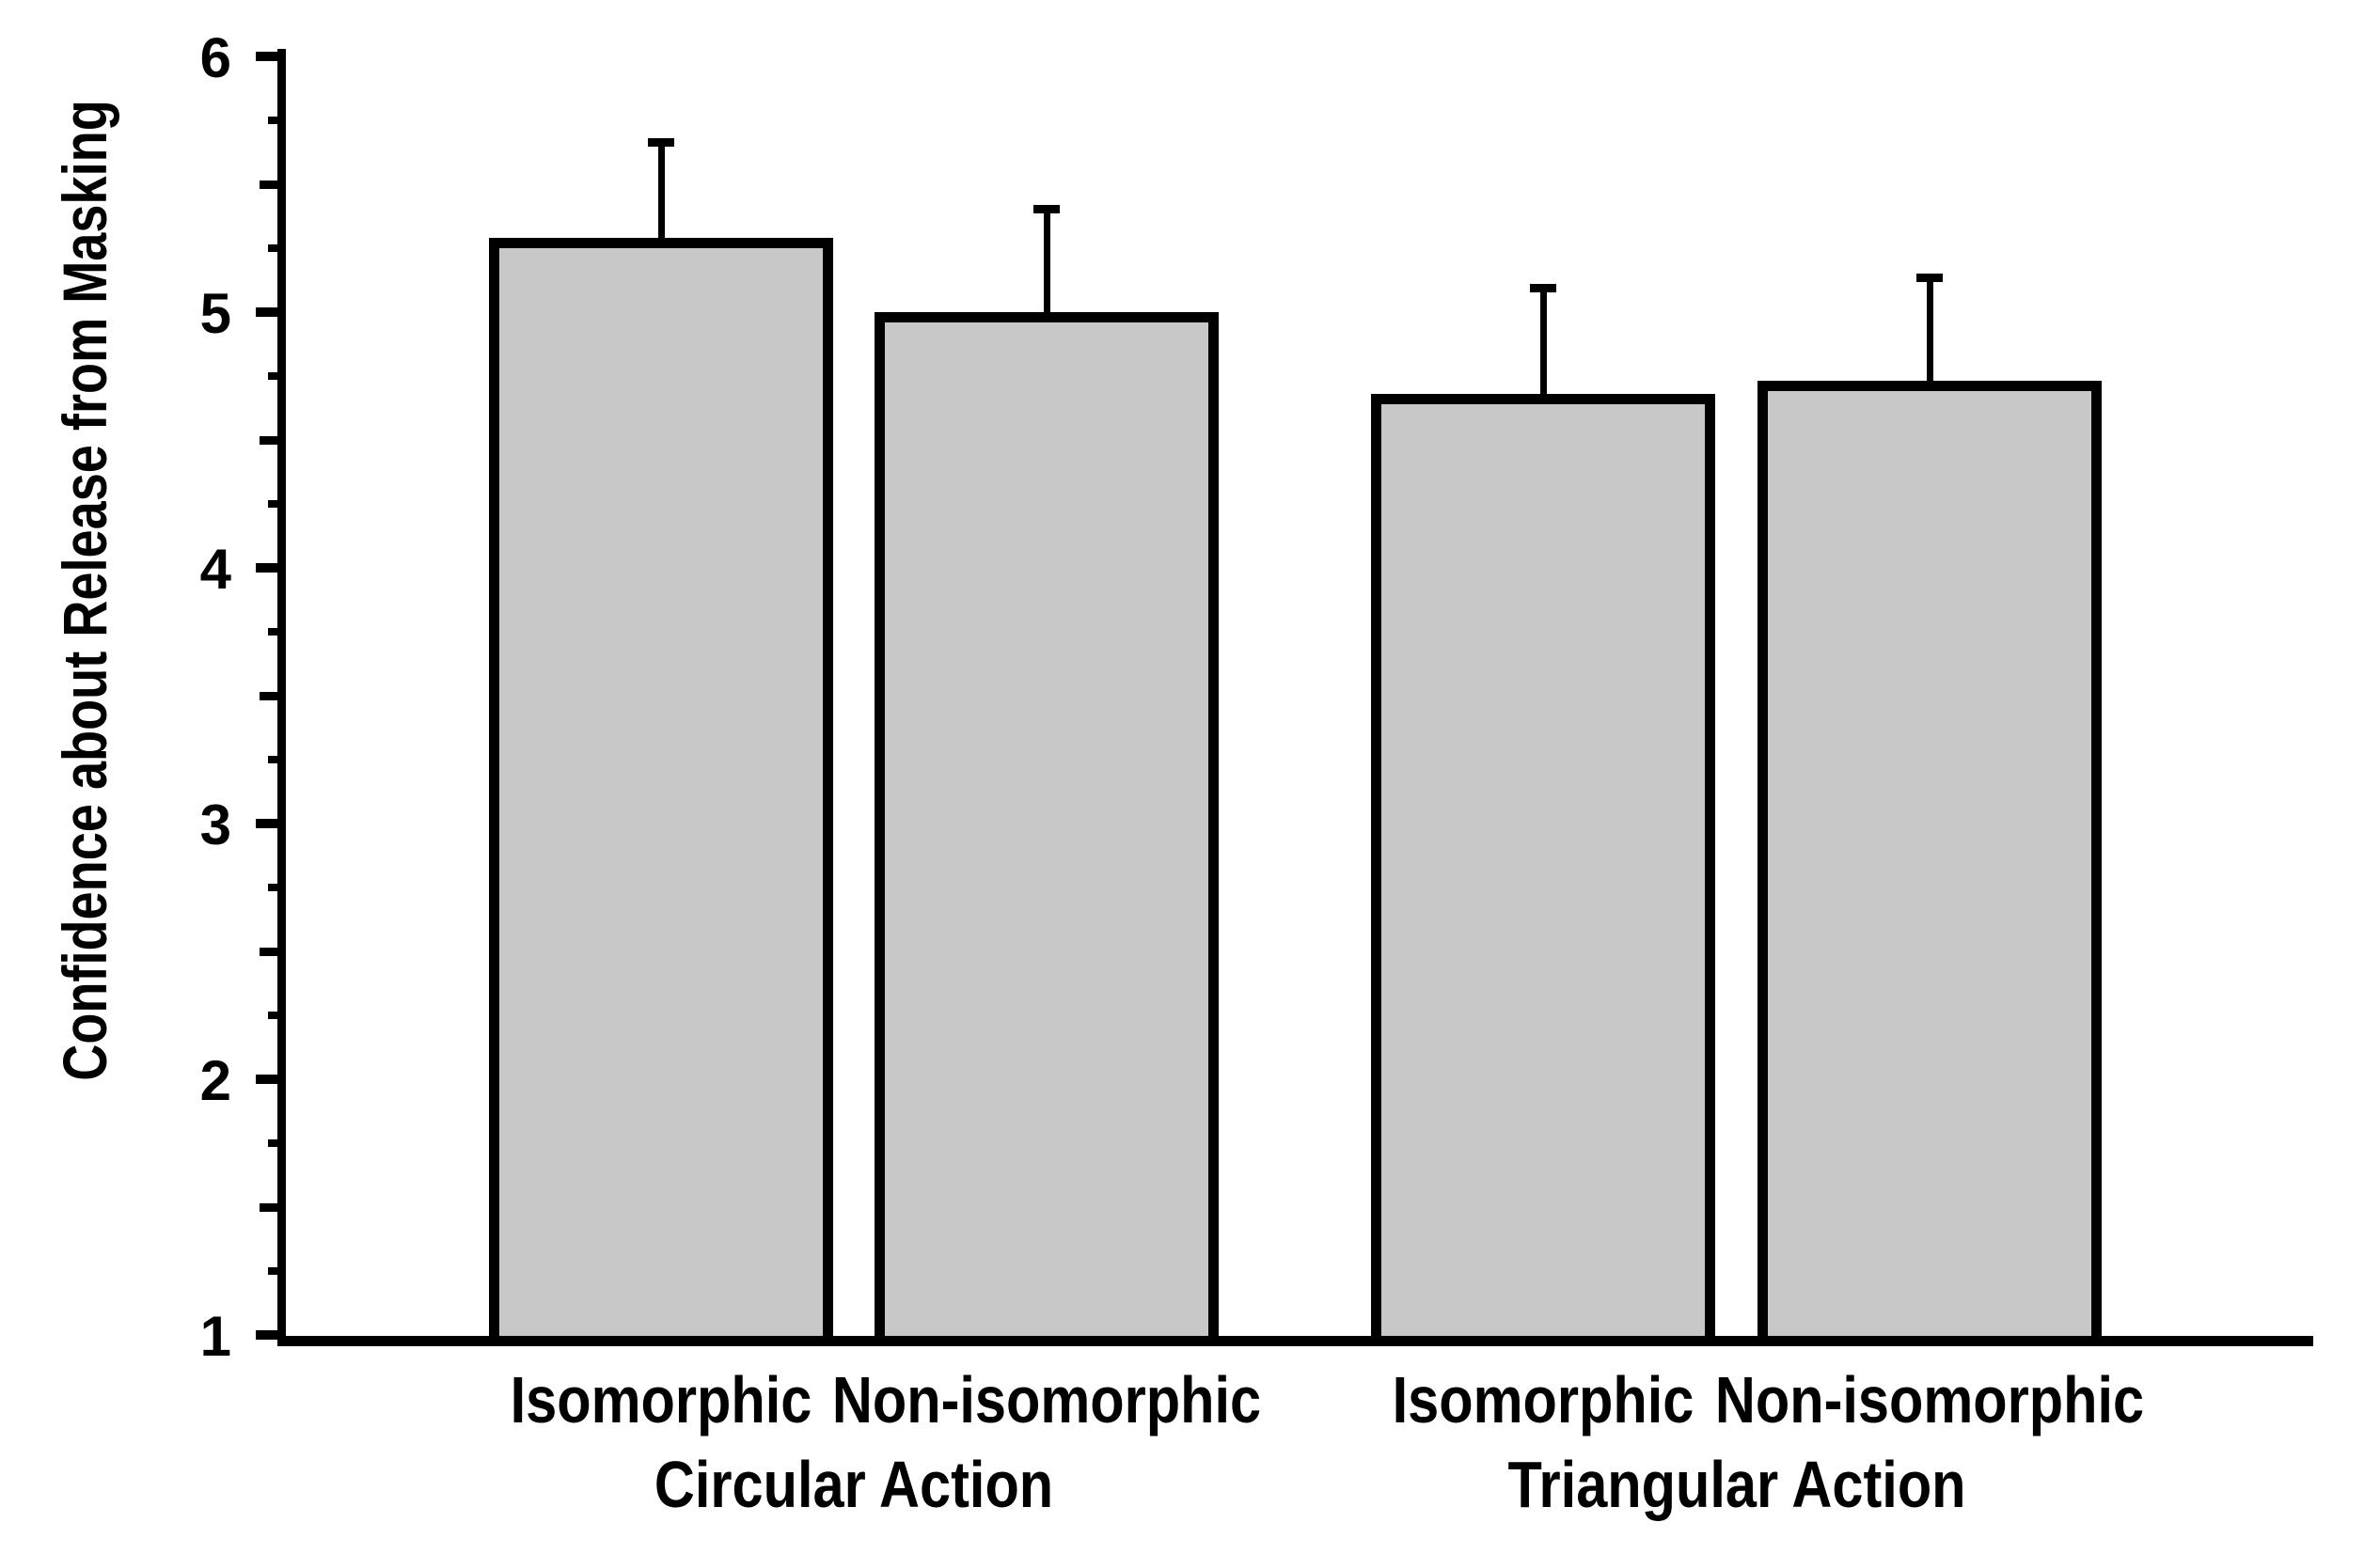  What do you see at coordinates (215, 1336) in the screenshot?
I see `y-tick-label: 1` at bounding box center [215, 1336].